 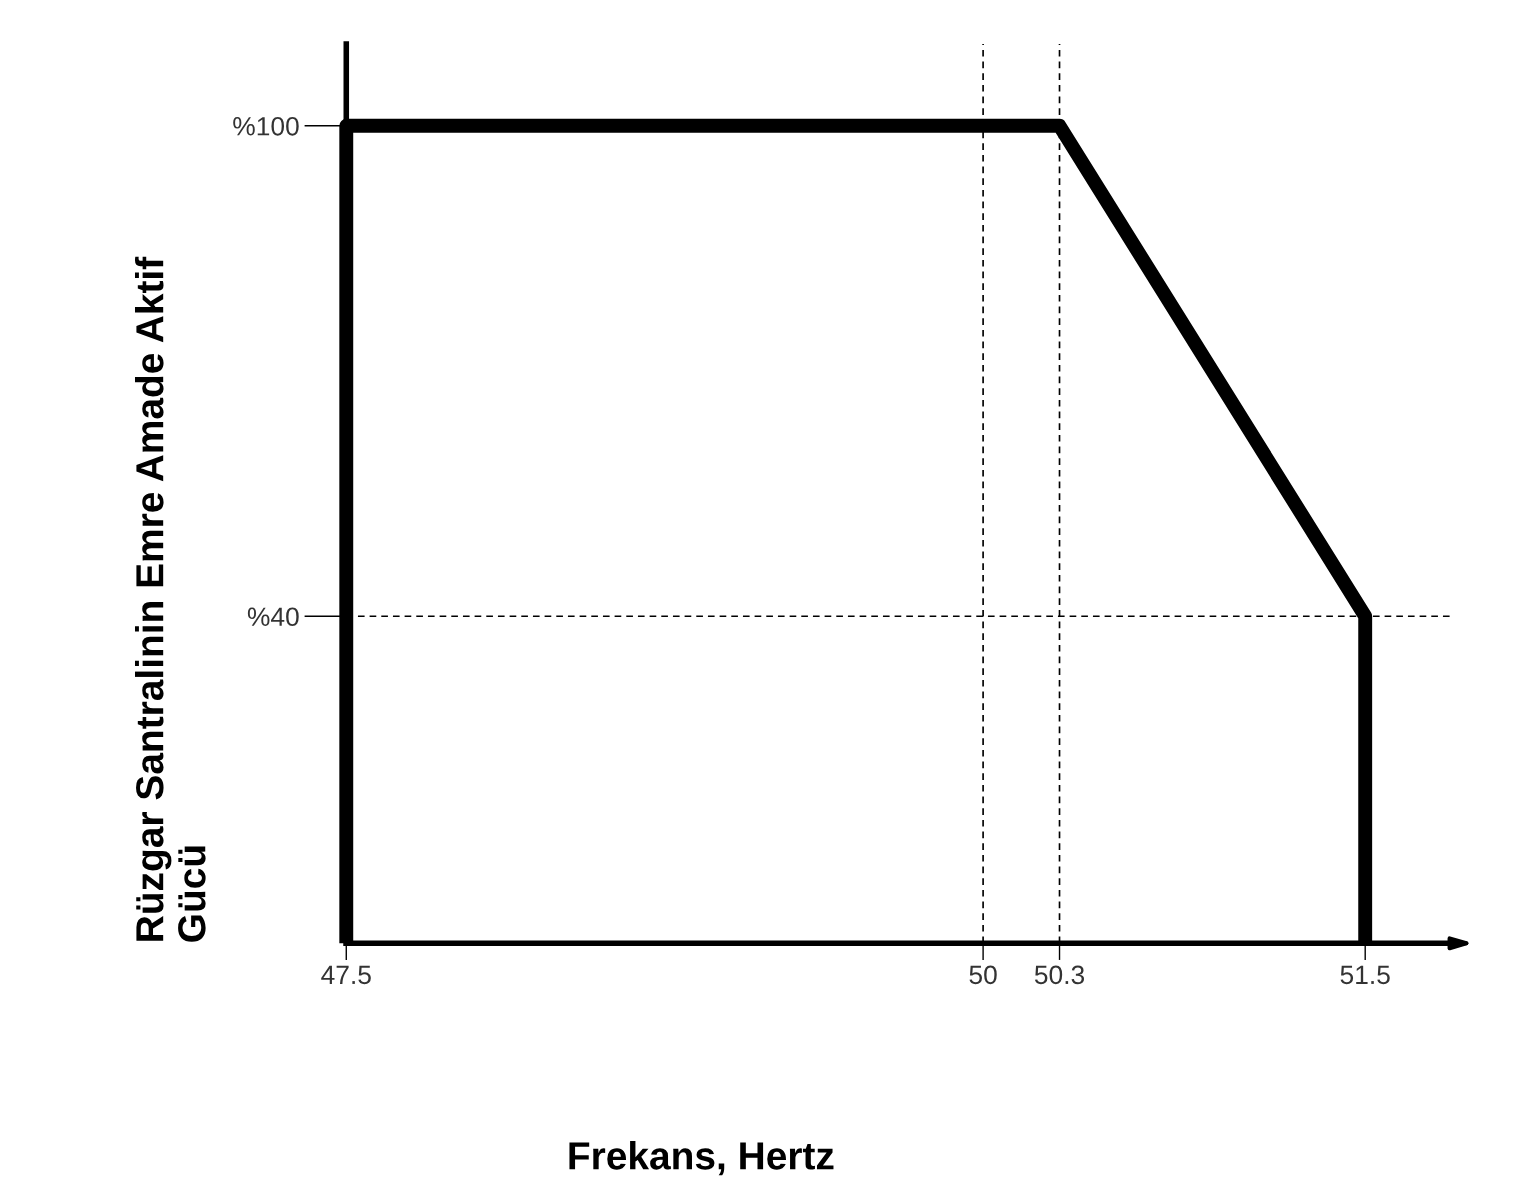 What do you see at coordinates (1059, 975) in the screenshot?
I see `x-tick-label: 50.3` at bounding box center [1059, 975].